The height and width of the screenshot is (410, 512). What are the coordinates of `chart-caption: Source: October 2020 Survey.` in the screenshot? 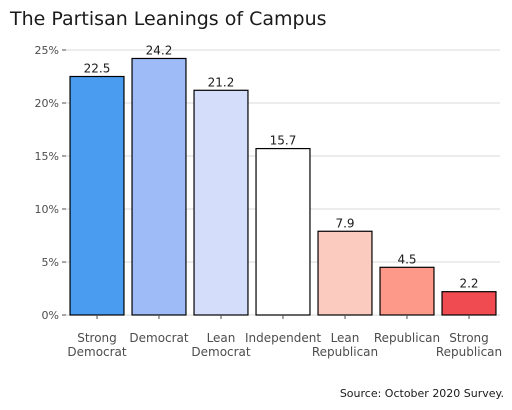 It's located at (422, 393).